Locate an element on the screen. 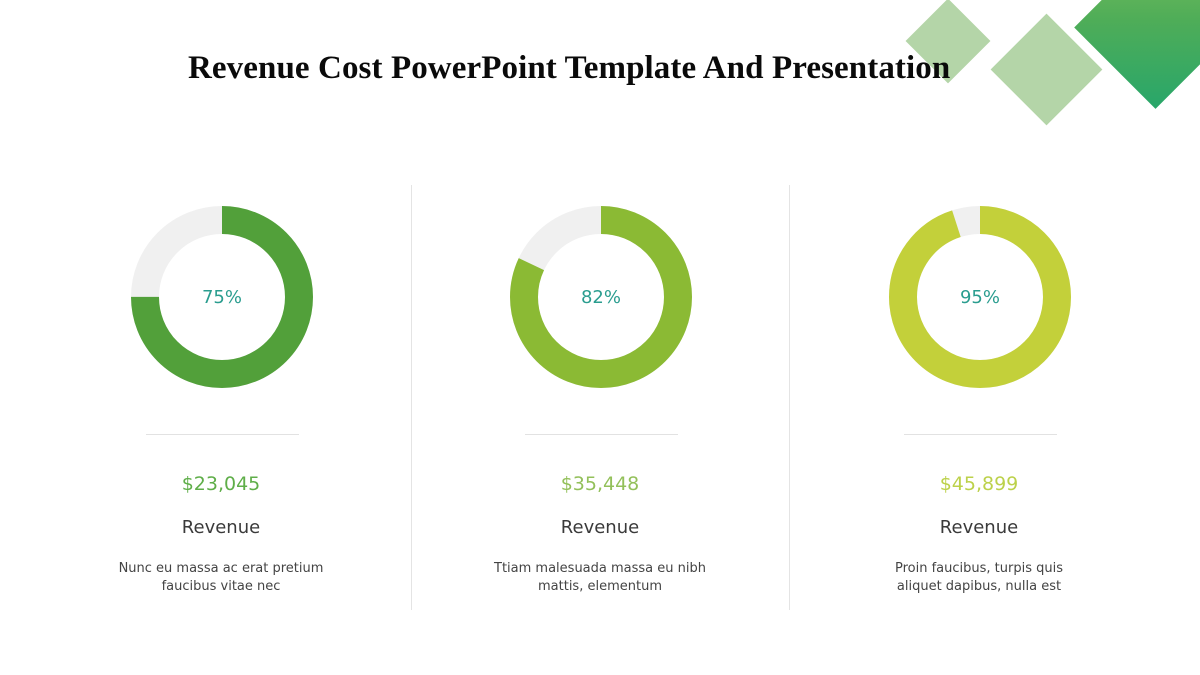 The image size is (1200, 675). donut-chart: 95% is located at coordinates (980, 297).